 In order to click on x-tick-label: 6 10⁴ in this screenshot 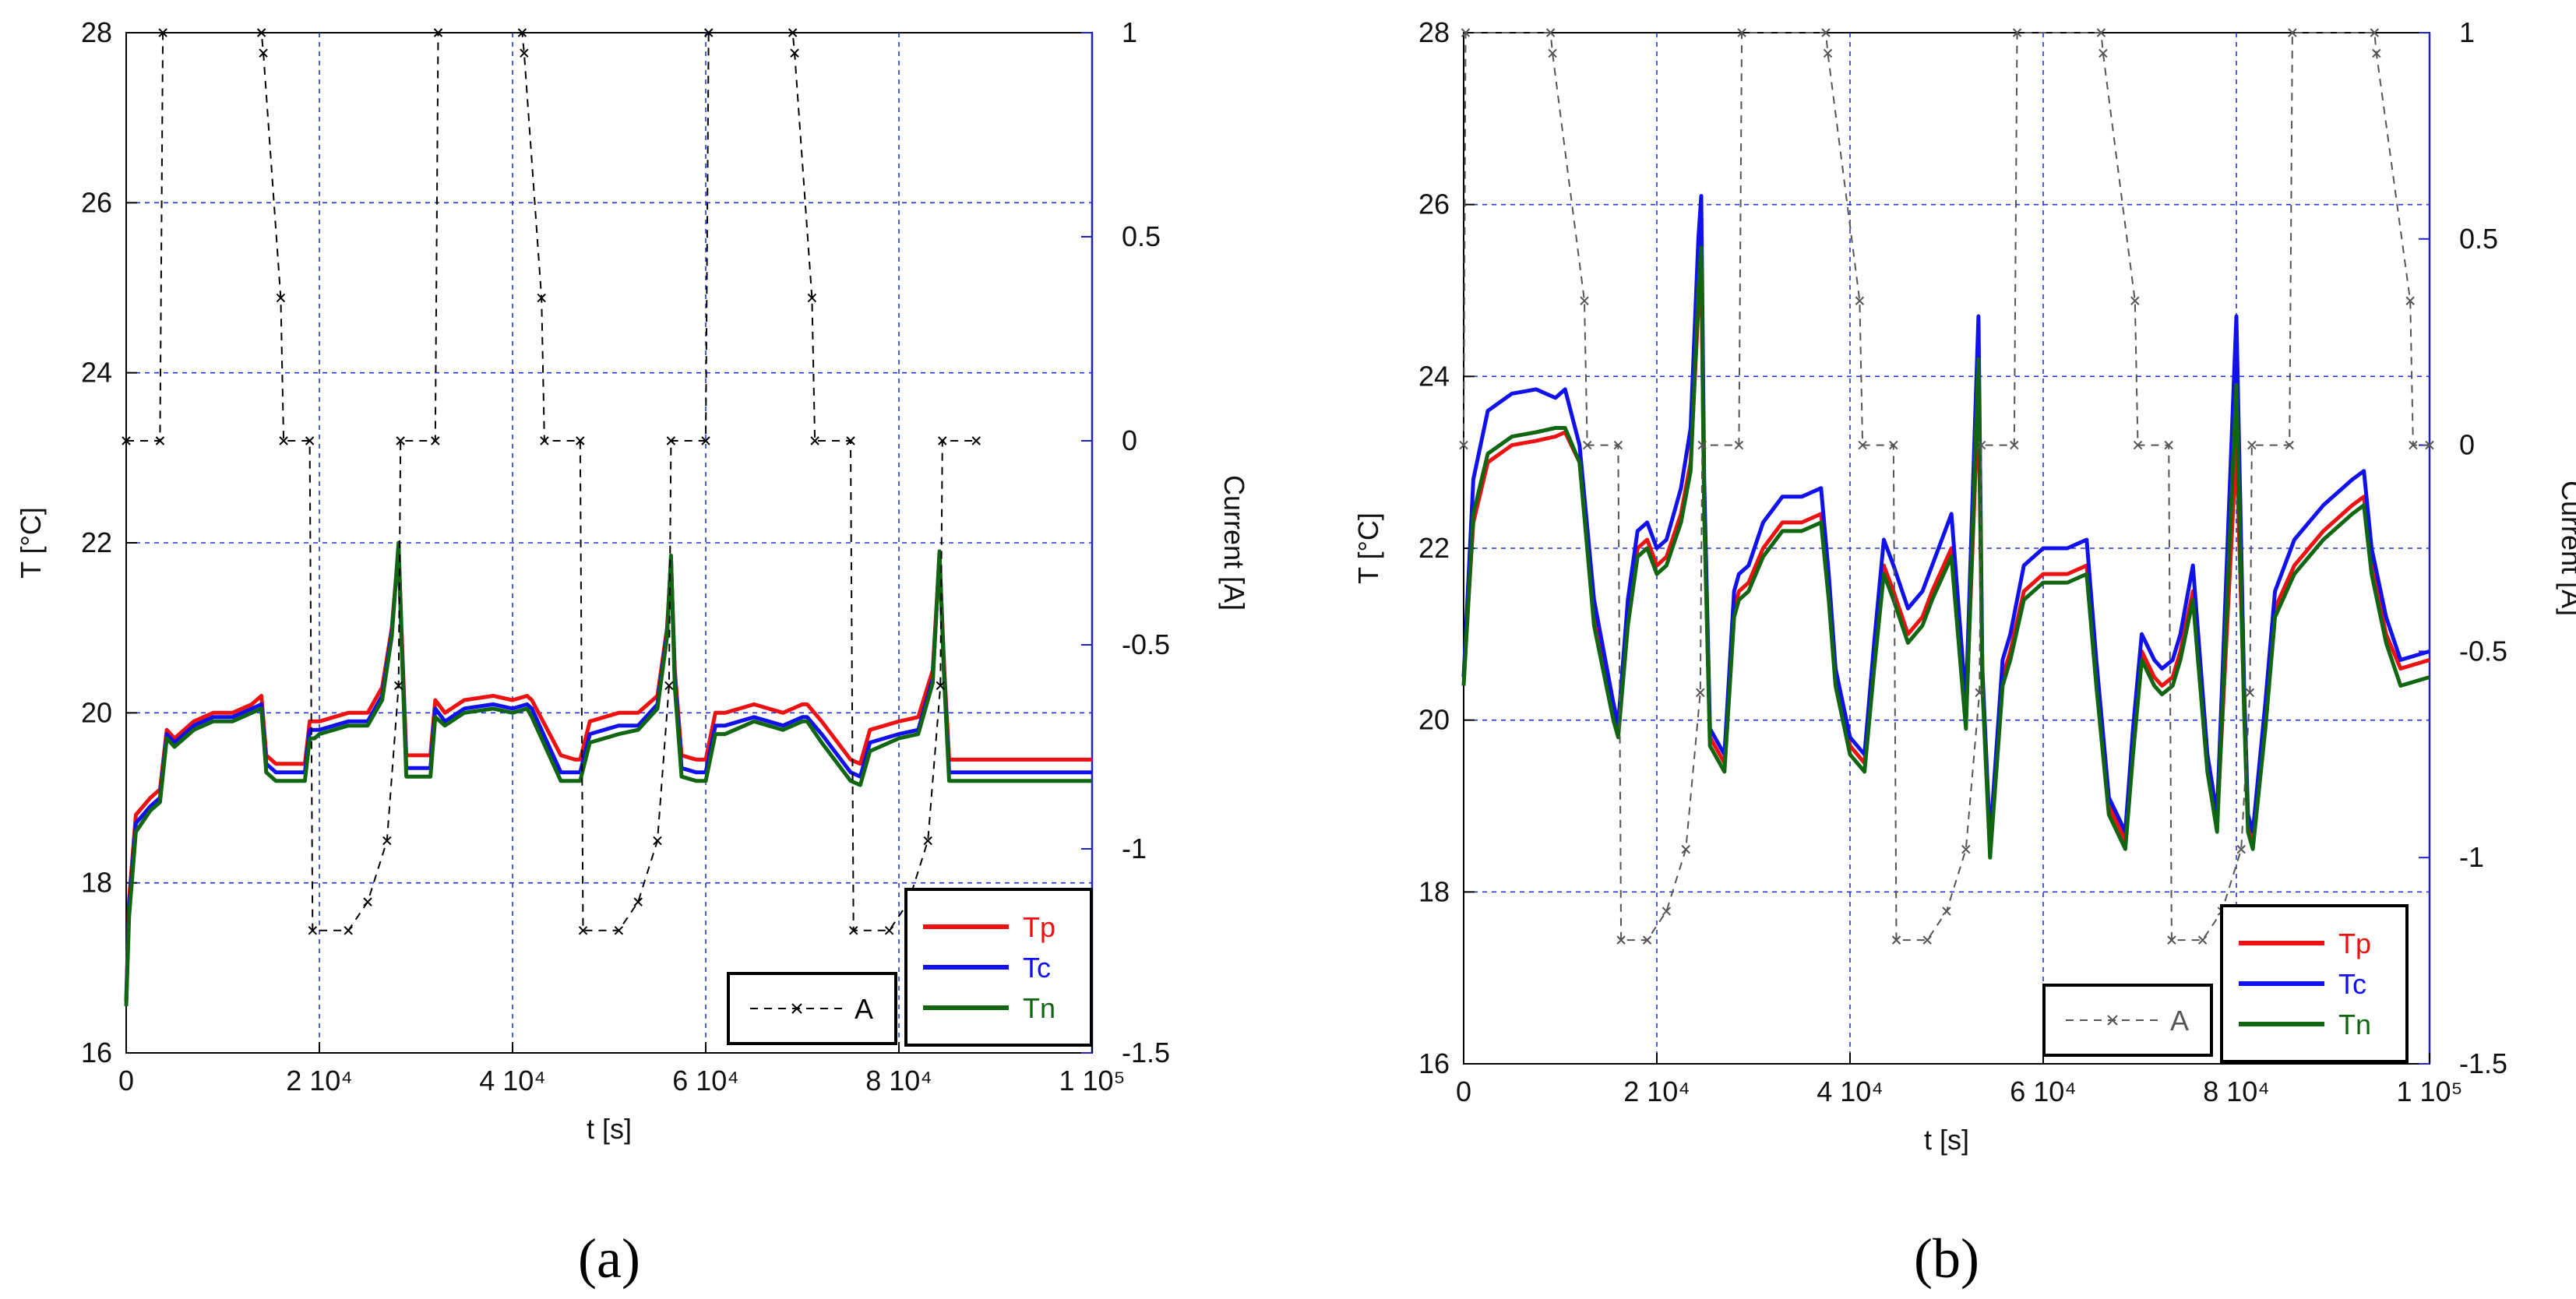, I will do `click(2043, 1091)`.